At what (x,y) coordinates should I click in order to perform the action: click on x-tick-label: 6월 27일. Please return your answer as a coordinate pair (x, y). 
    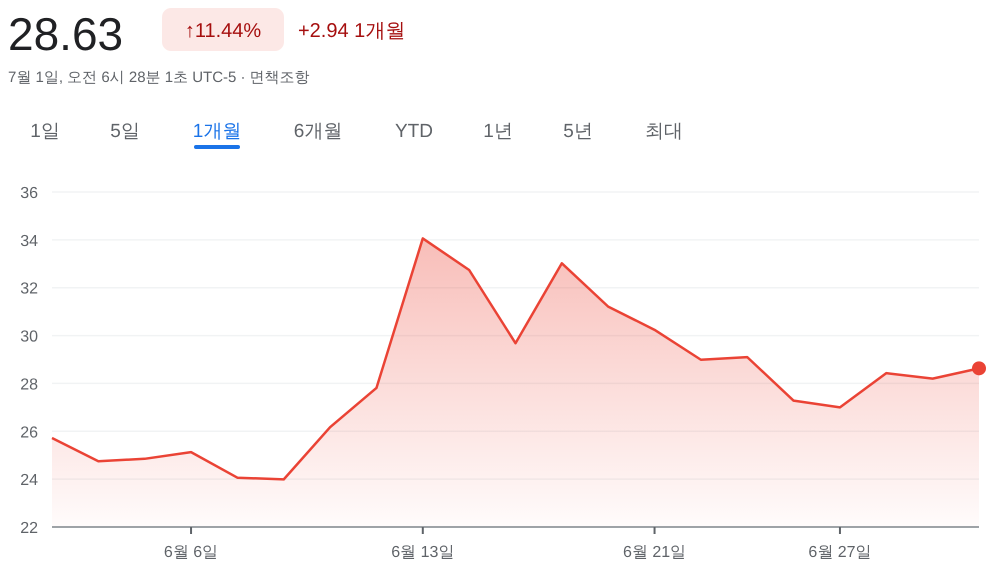
    Looking at the image, I should click on (840, 552).